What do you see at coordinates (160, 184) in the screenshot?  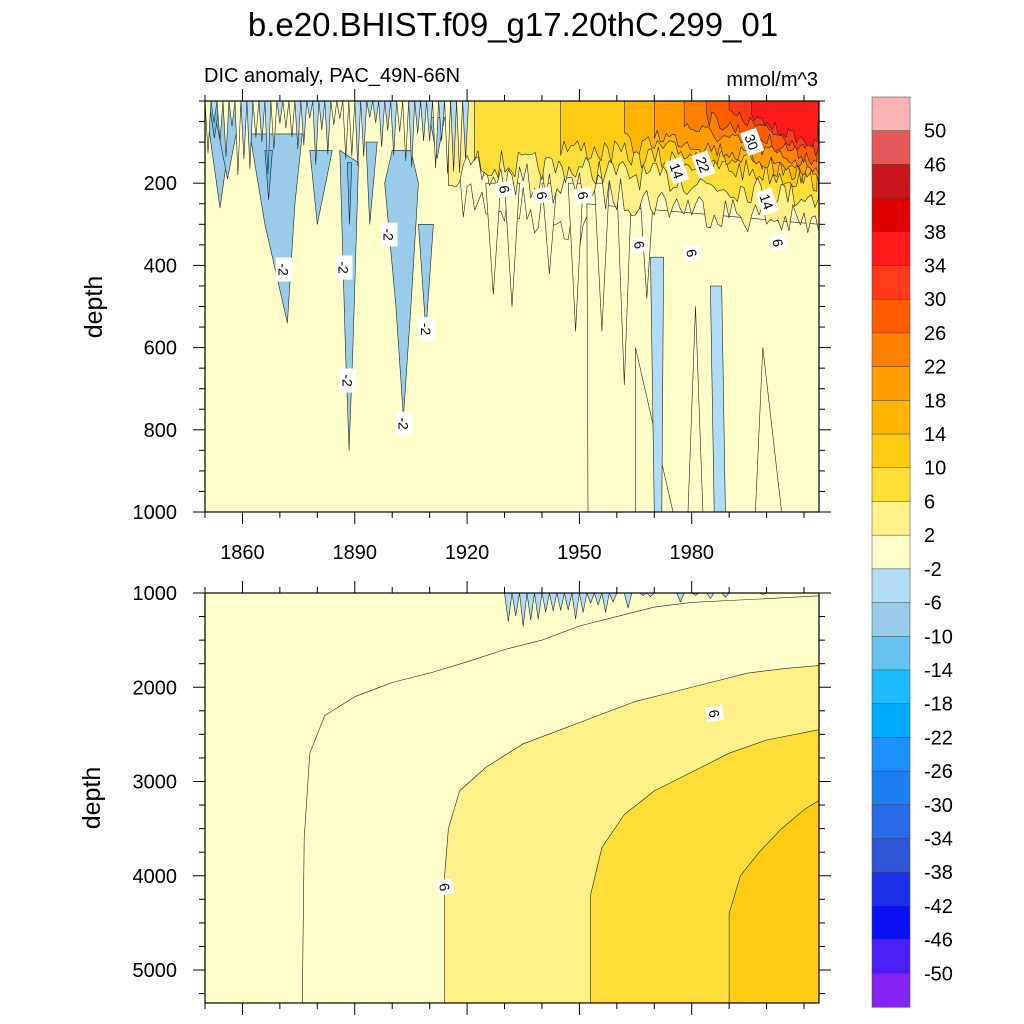 I see `y-tick-label: 200` at bounding box center [160, 184].